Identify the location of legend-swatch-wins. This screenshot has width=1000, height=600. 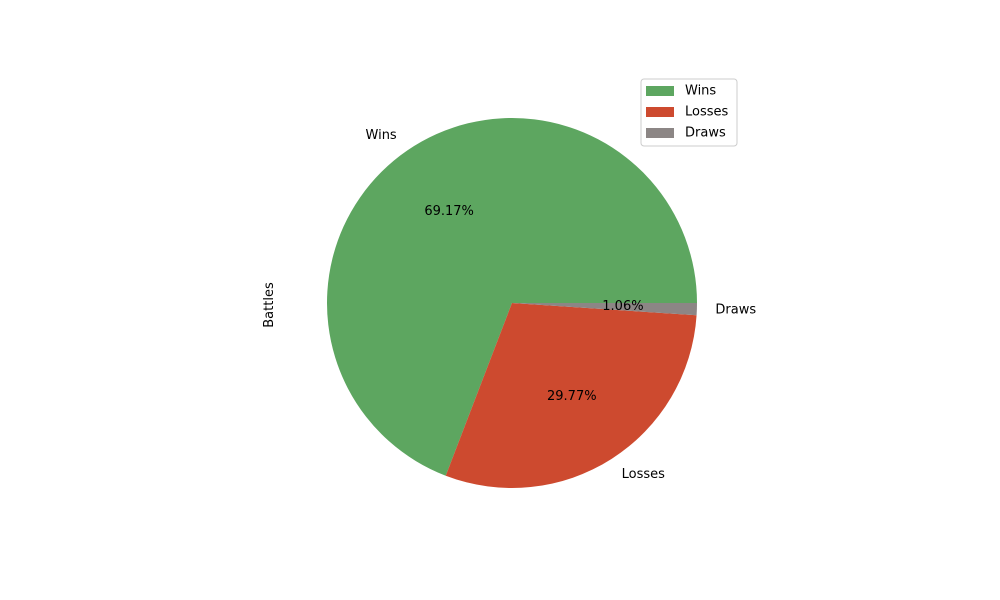
(660, 91).